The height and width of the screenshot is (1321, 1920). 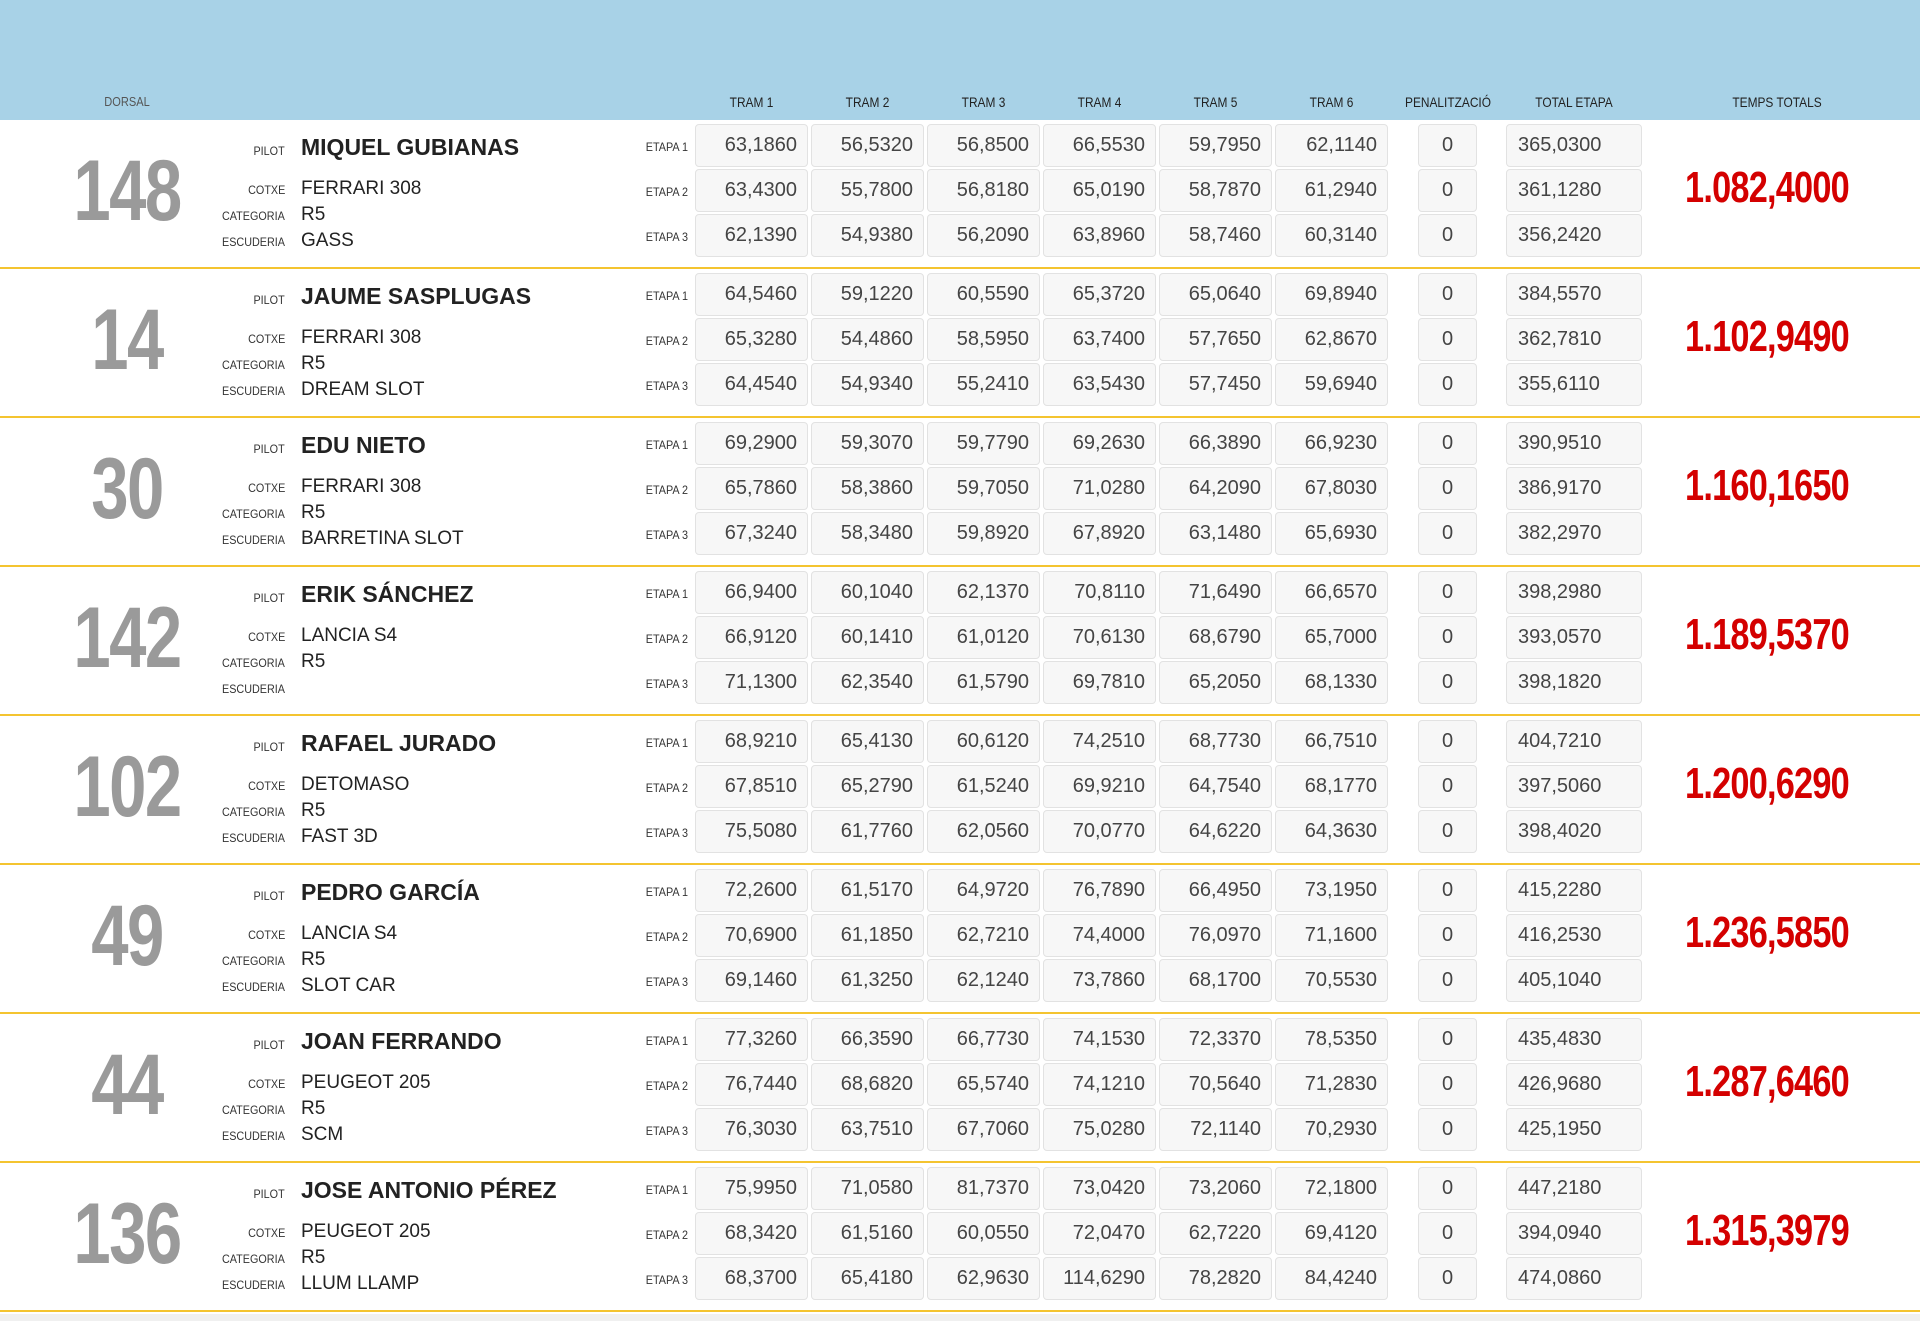 What do you see at coordinates (1574, 1233) in the screenshot?
I see `total-etapa-value: 394,0940` at bounding box center [1574, 1233].